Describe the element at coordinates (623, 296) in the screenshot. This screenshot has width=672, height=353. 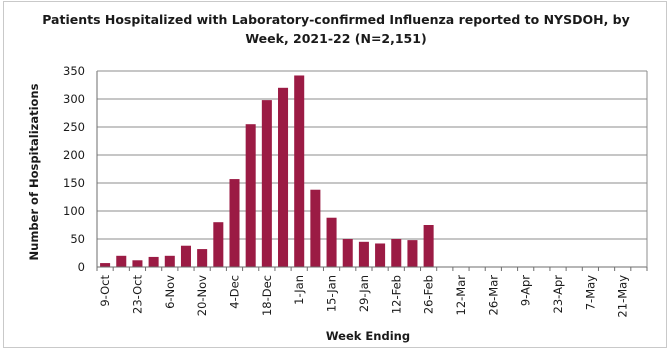
I see `x-tick-label: 21-May` at that location.